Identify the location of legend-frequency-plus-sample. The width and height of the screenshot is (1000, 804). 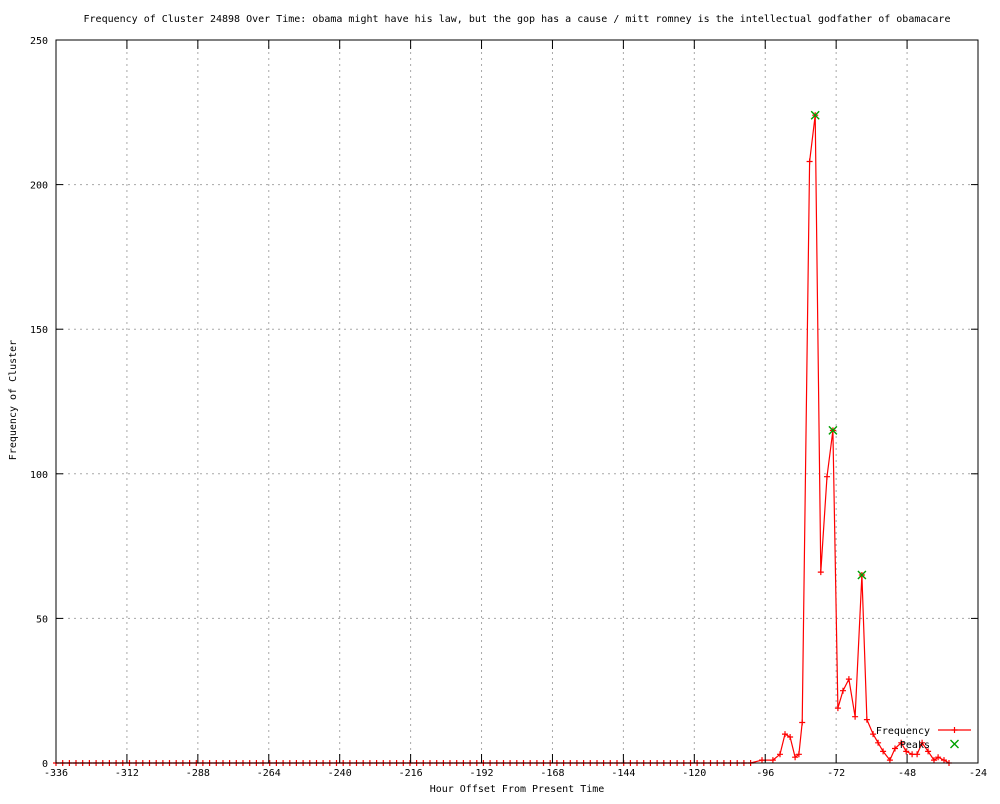
(954, 730).